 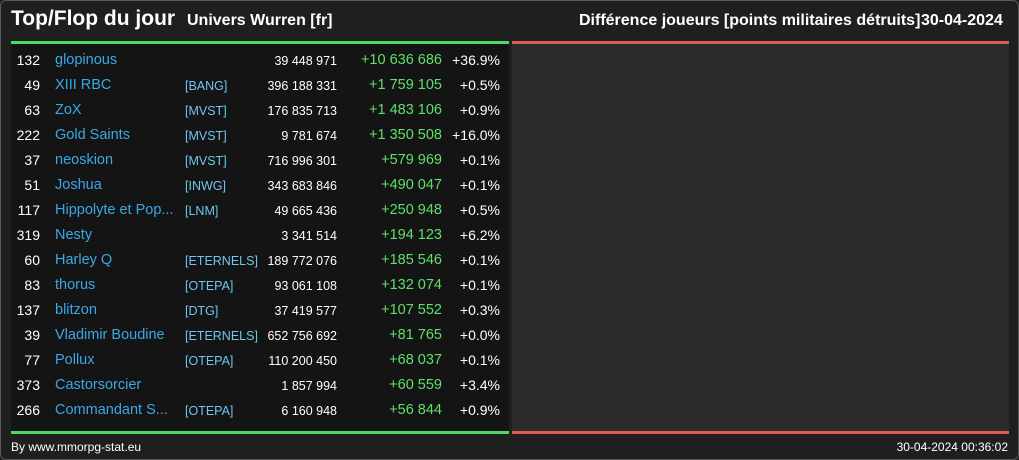 What do you see at coordinates (302, 111) in the screenshot?
I see `player-score: 176 835 713` at bounding box center [302, 111].